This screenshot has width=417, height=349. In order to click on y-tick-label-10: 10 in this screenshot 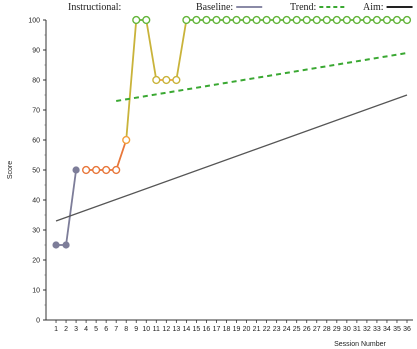, I will do `click(36, 291)`.